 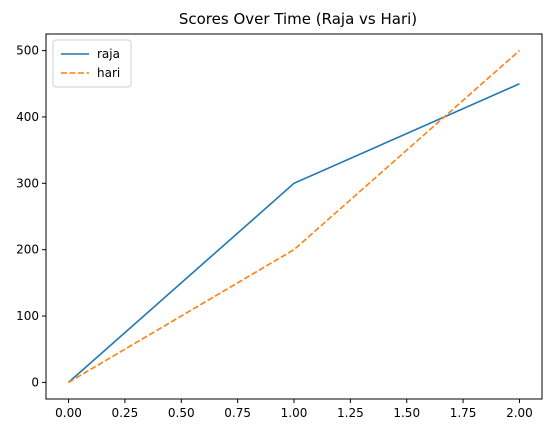 I want to click on y-tick-label: 400, so click(x=27, y=117).